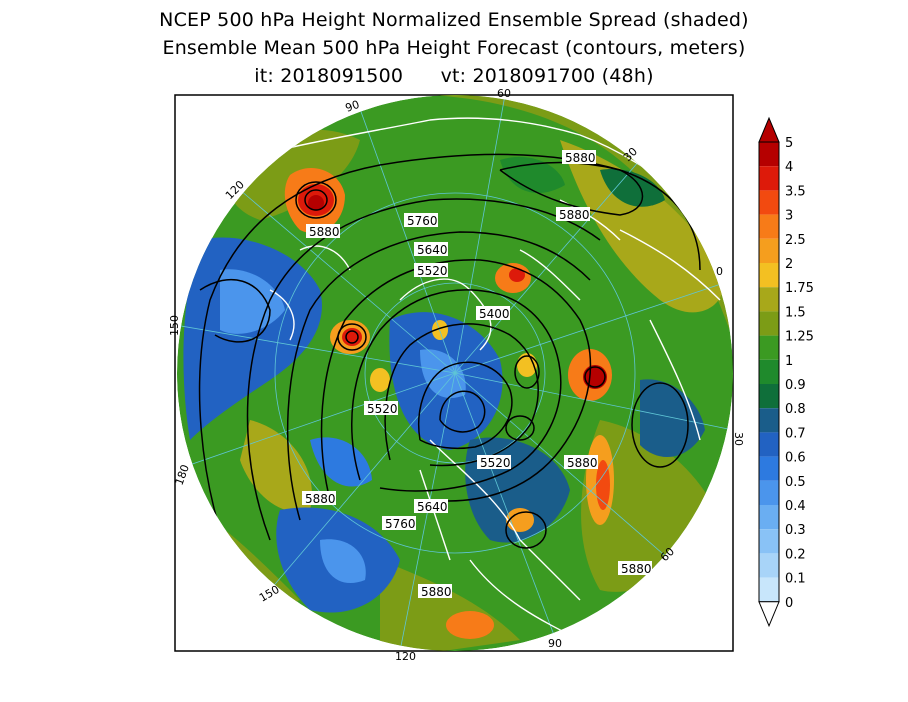 The height and width of the screenshot is (702, 908). What do you see at coordinates (789, 603) in the screenshot?
I see `colorbar-label: 0` at bounding box center [789, 603].